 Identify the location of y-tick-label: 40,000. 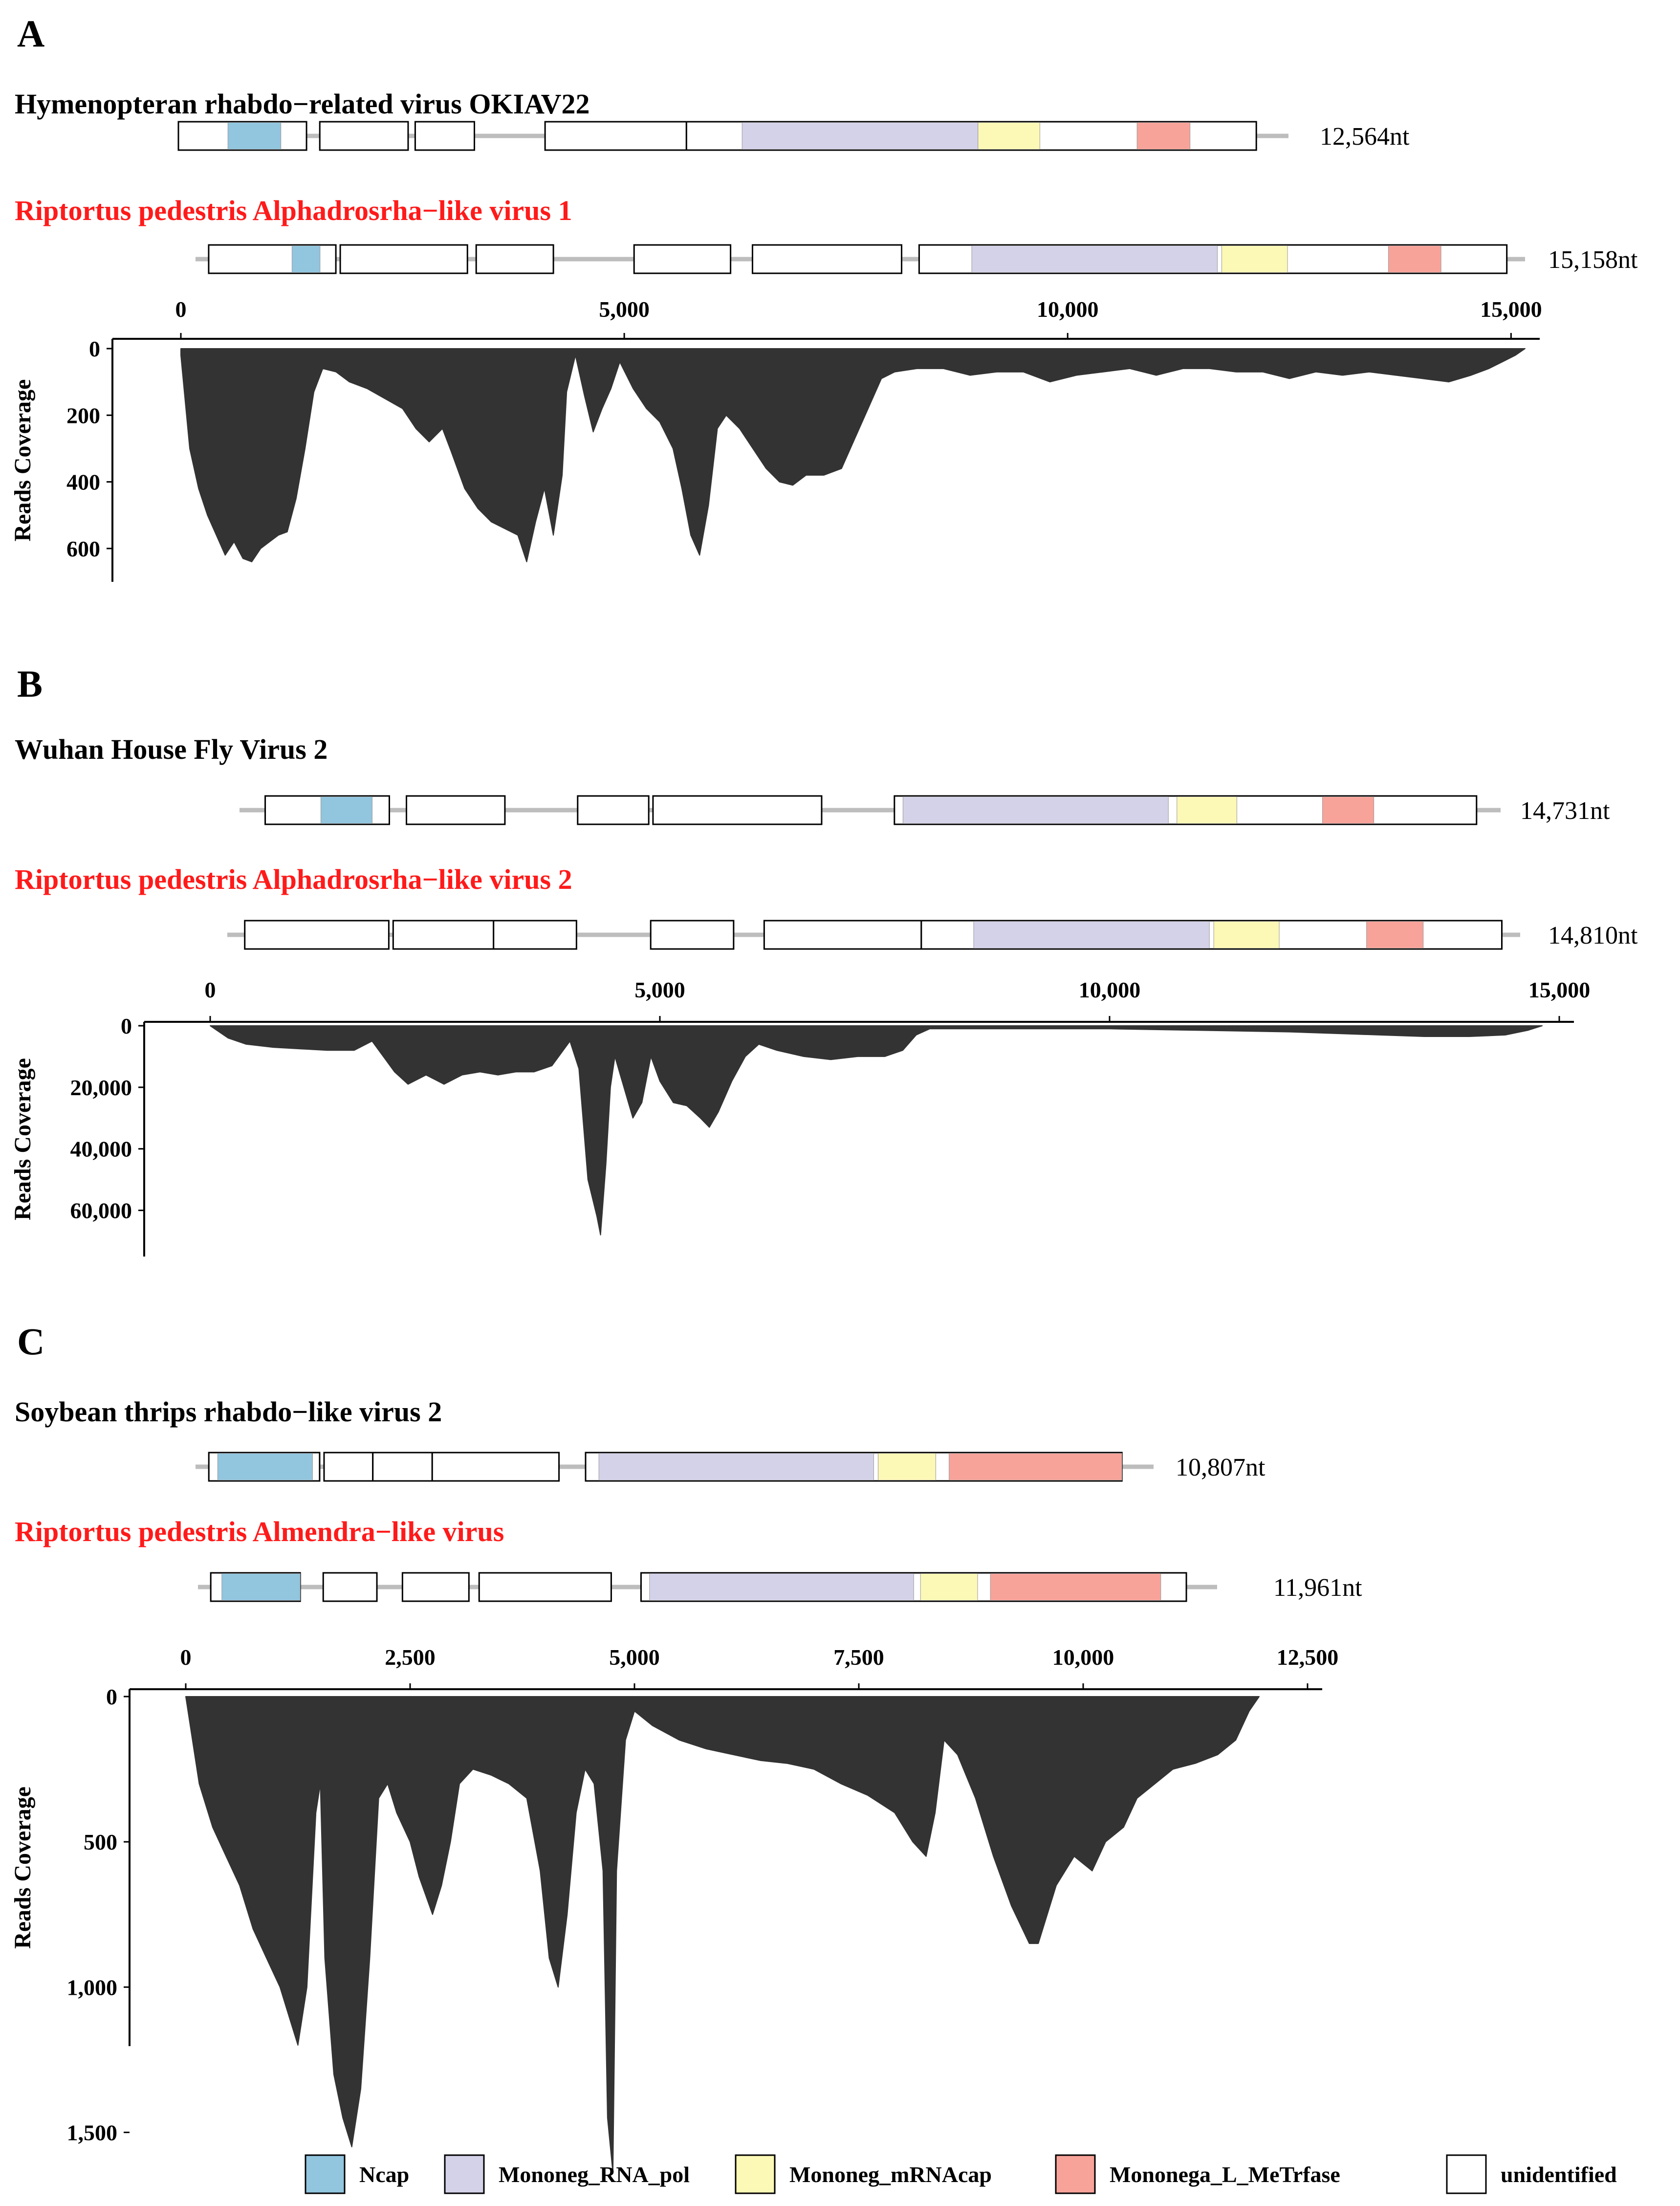
(101, 1149).